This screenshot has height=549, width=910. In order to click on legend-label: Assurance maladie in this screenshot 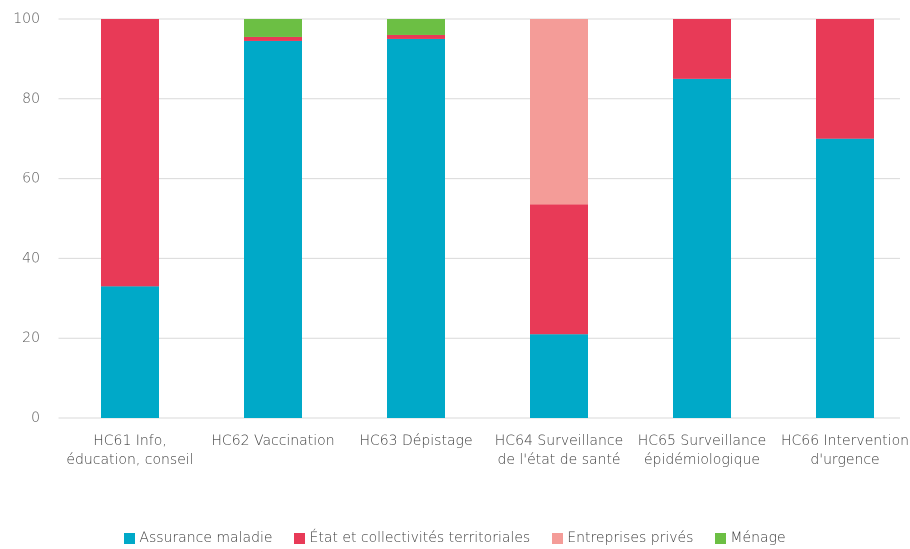, I will do `click(206, 538)`.